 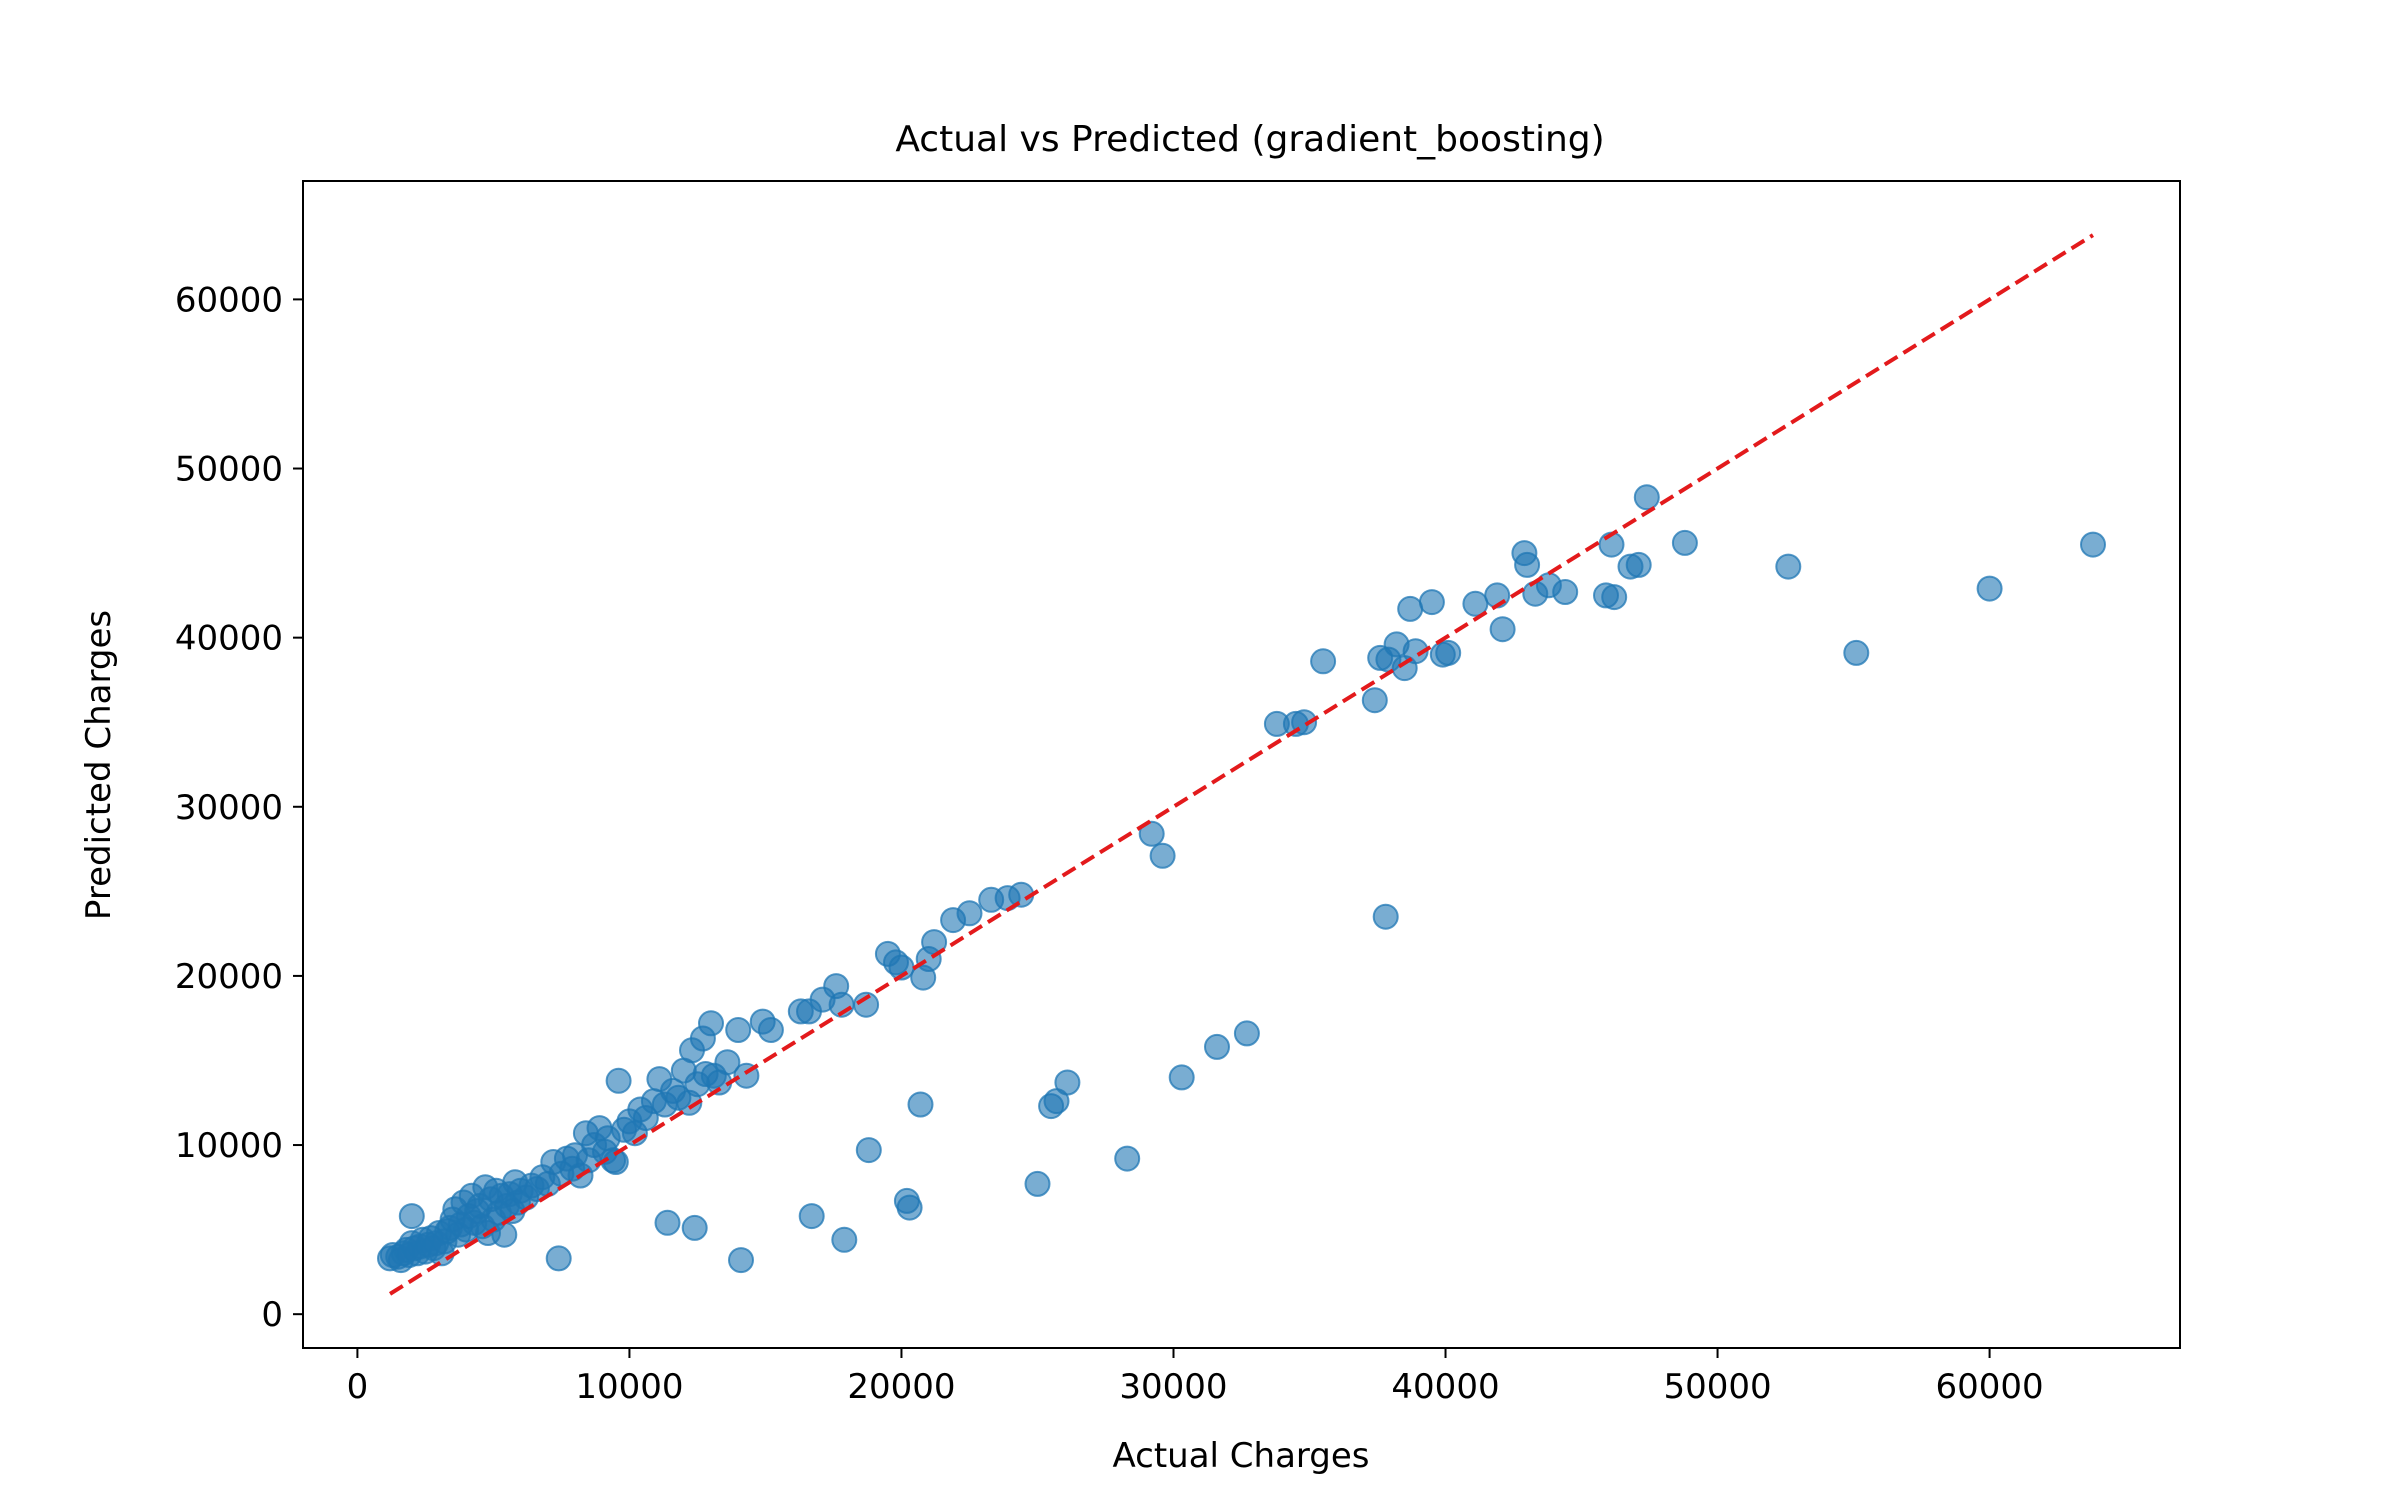 I want to click on y-axis: 0 10000 20000 30000 40000 50000 60000, so click(x=239, y=807).